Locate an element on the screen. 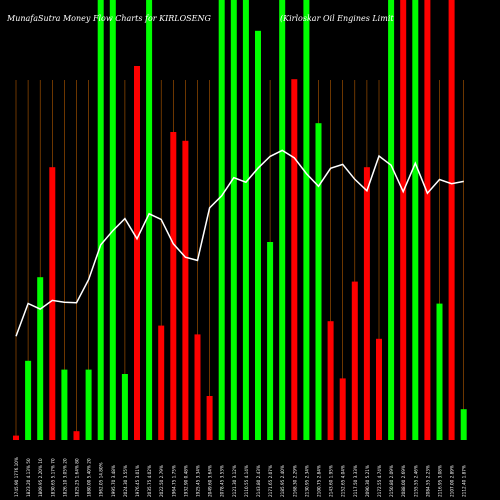 The width and height of the screenshot is (500, 500). x-tick-label: 2110.55 4.14% is located at coordinates (246, 481).